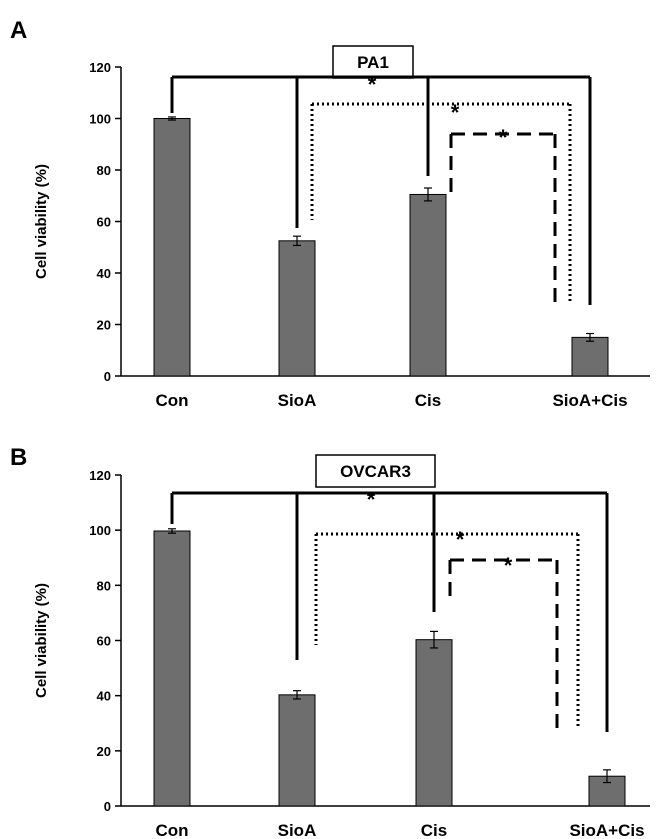 The height and width of the screenshot is (839, 657). I want to click on chart-title: OVCAR3, so click(375, 471).